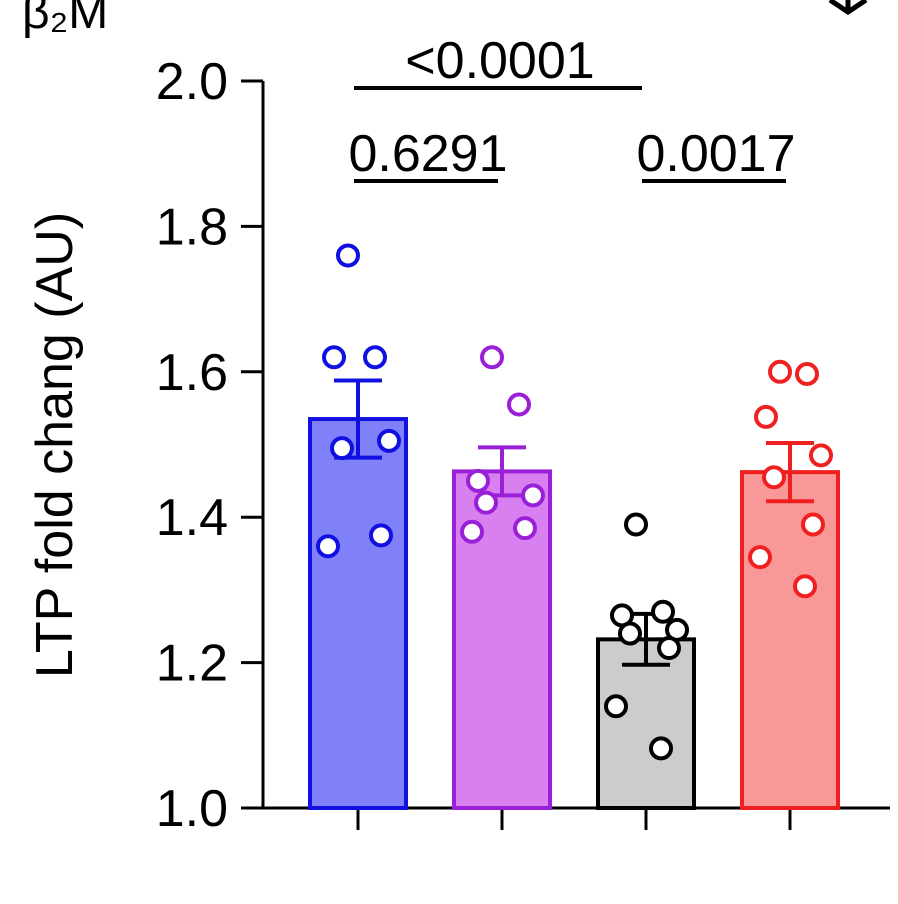 The image size is (898, 904). Describe the element at coordinates (192, 809) in the screenshot. I see `y-tick-label: 1.0` at that location.